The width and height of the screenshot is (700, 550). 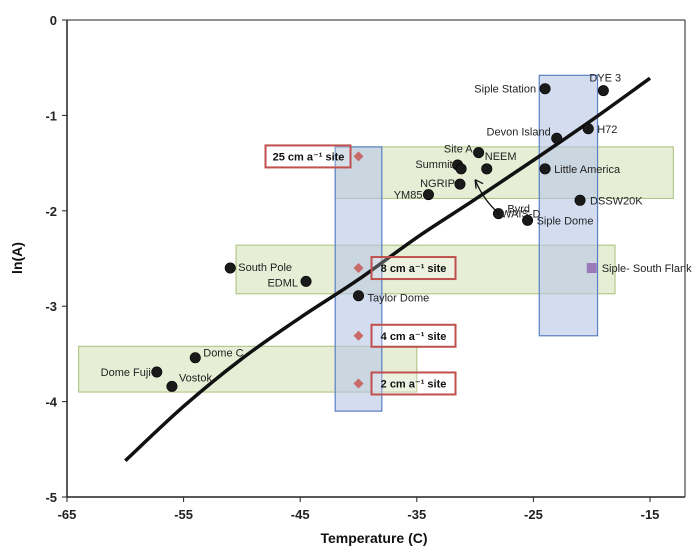 I want to click on station-label: H72, so click(x=607, y=130).